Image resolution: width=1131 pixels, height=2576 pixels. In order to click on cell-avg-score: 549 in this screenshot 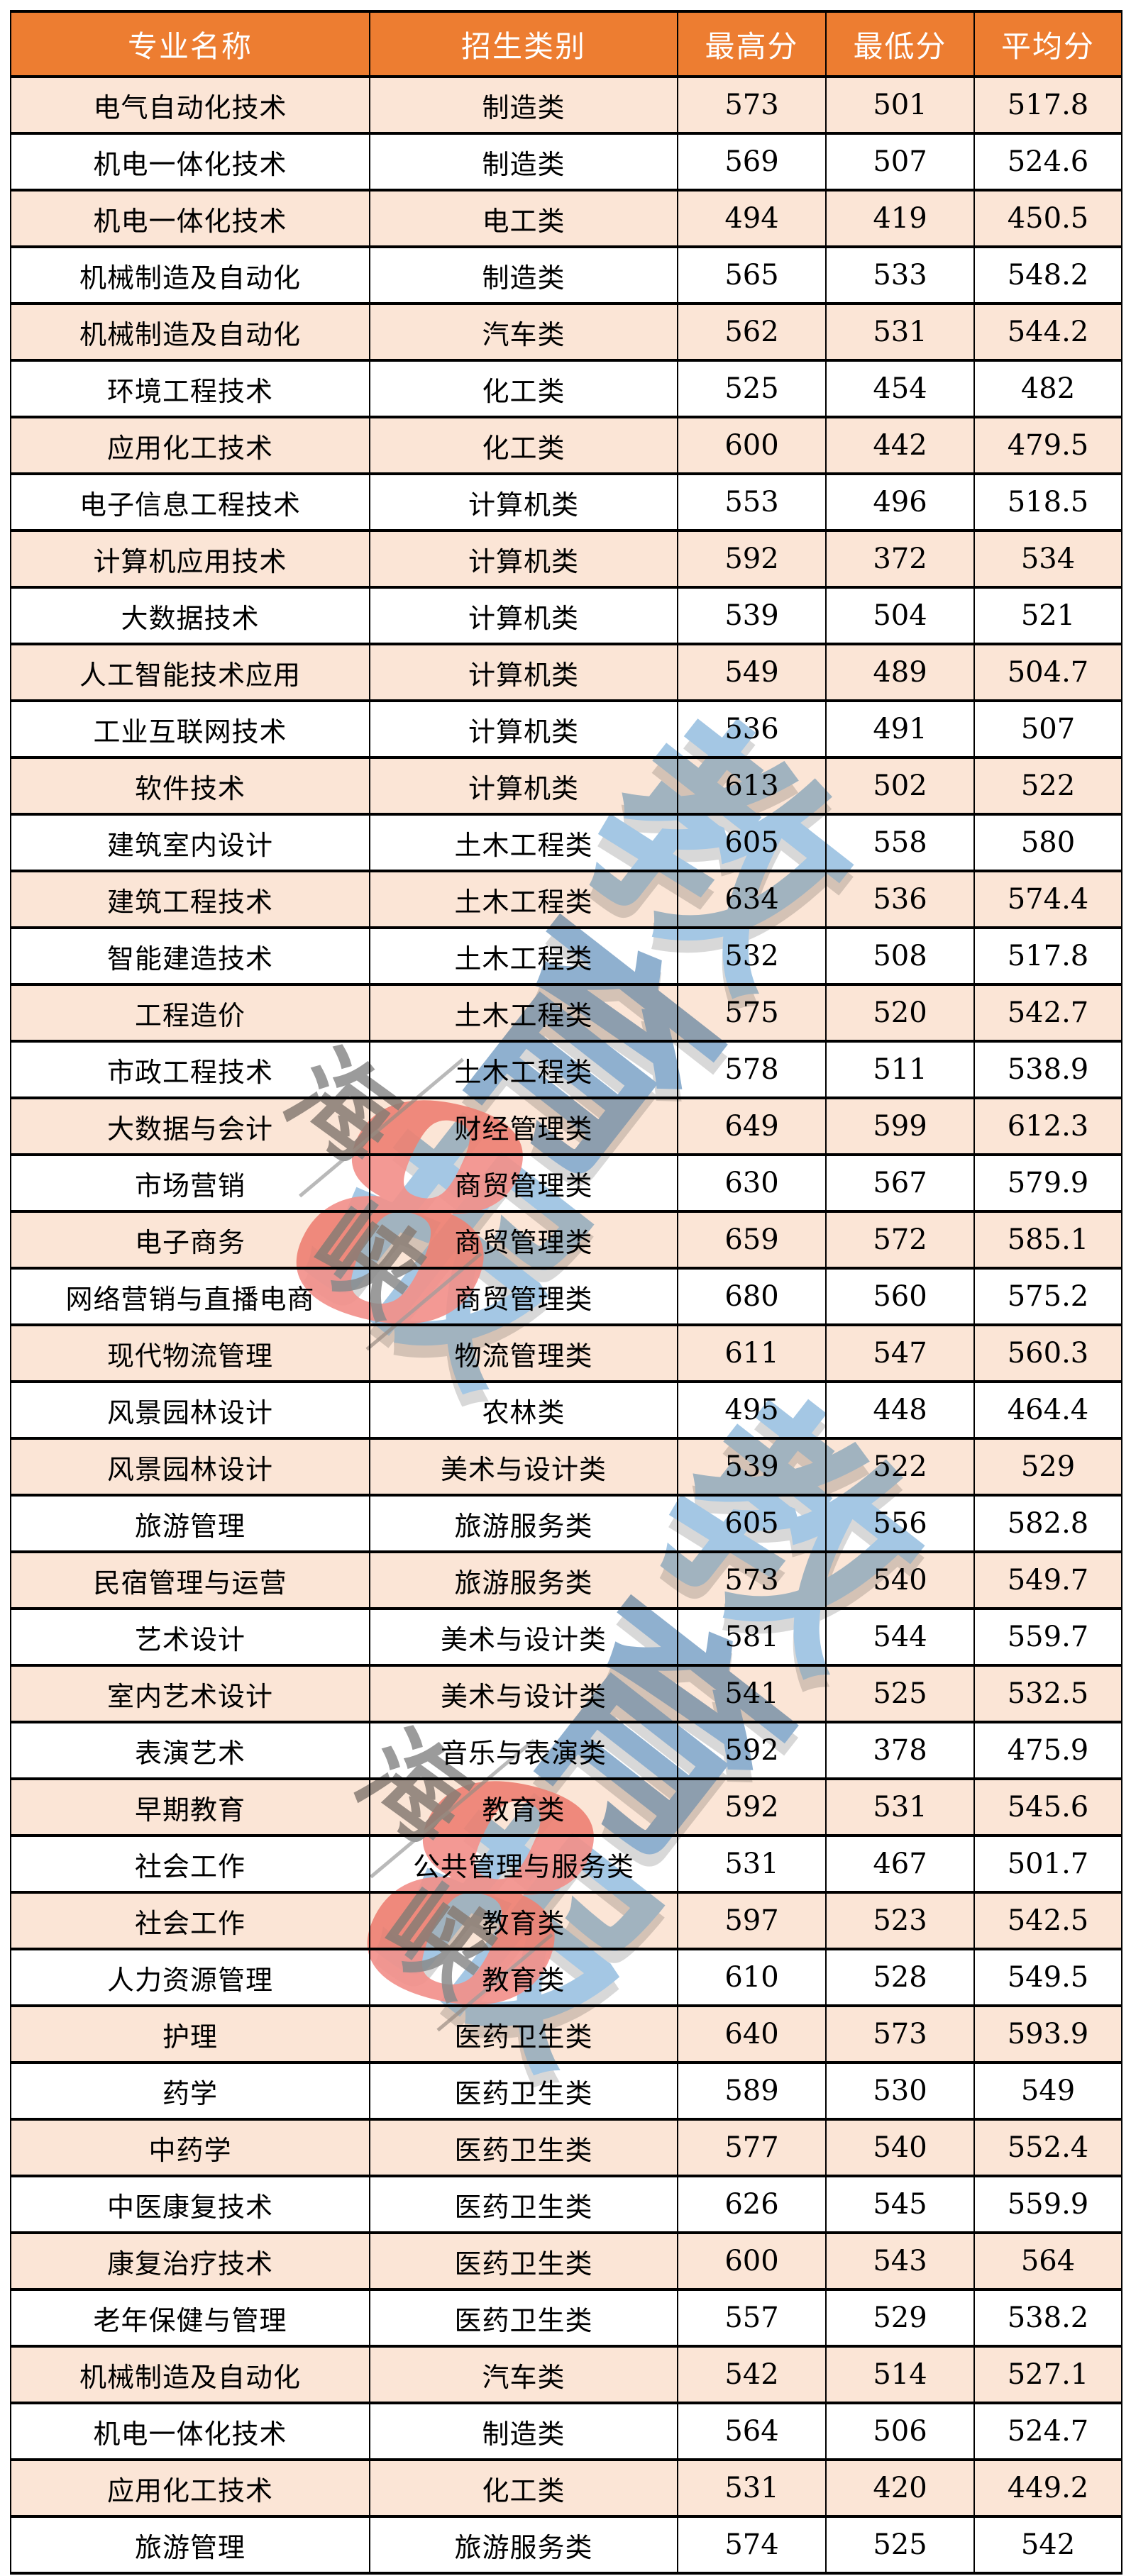, I will do `click(1047, 2091)`.